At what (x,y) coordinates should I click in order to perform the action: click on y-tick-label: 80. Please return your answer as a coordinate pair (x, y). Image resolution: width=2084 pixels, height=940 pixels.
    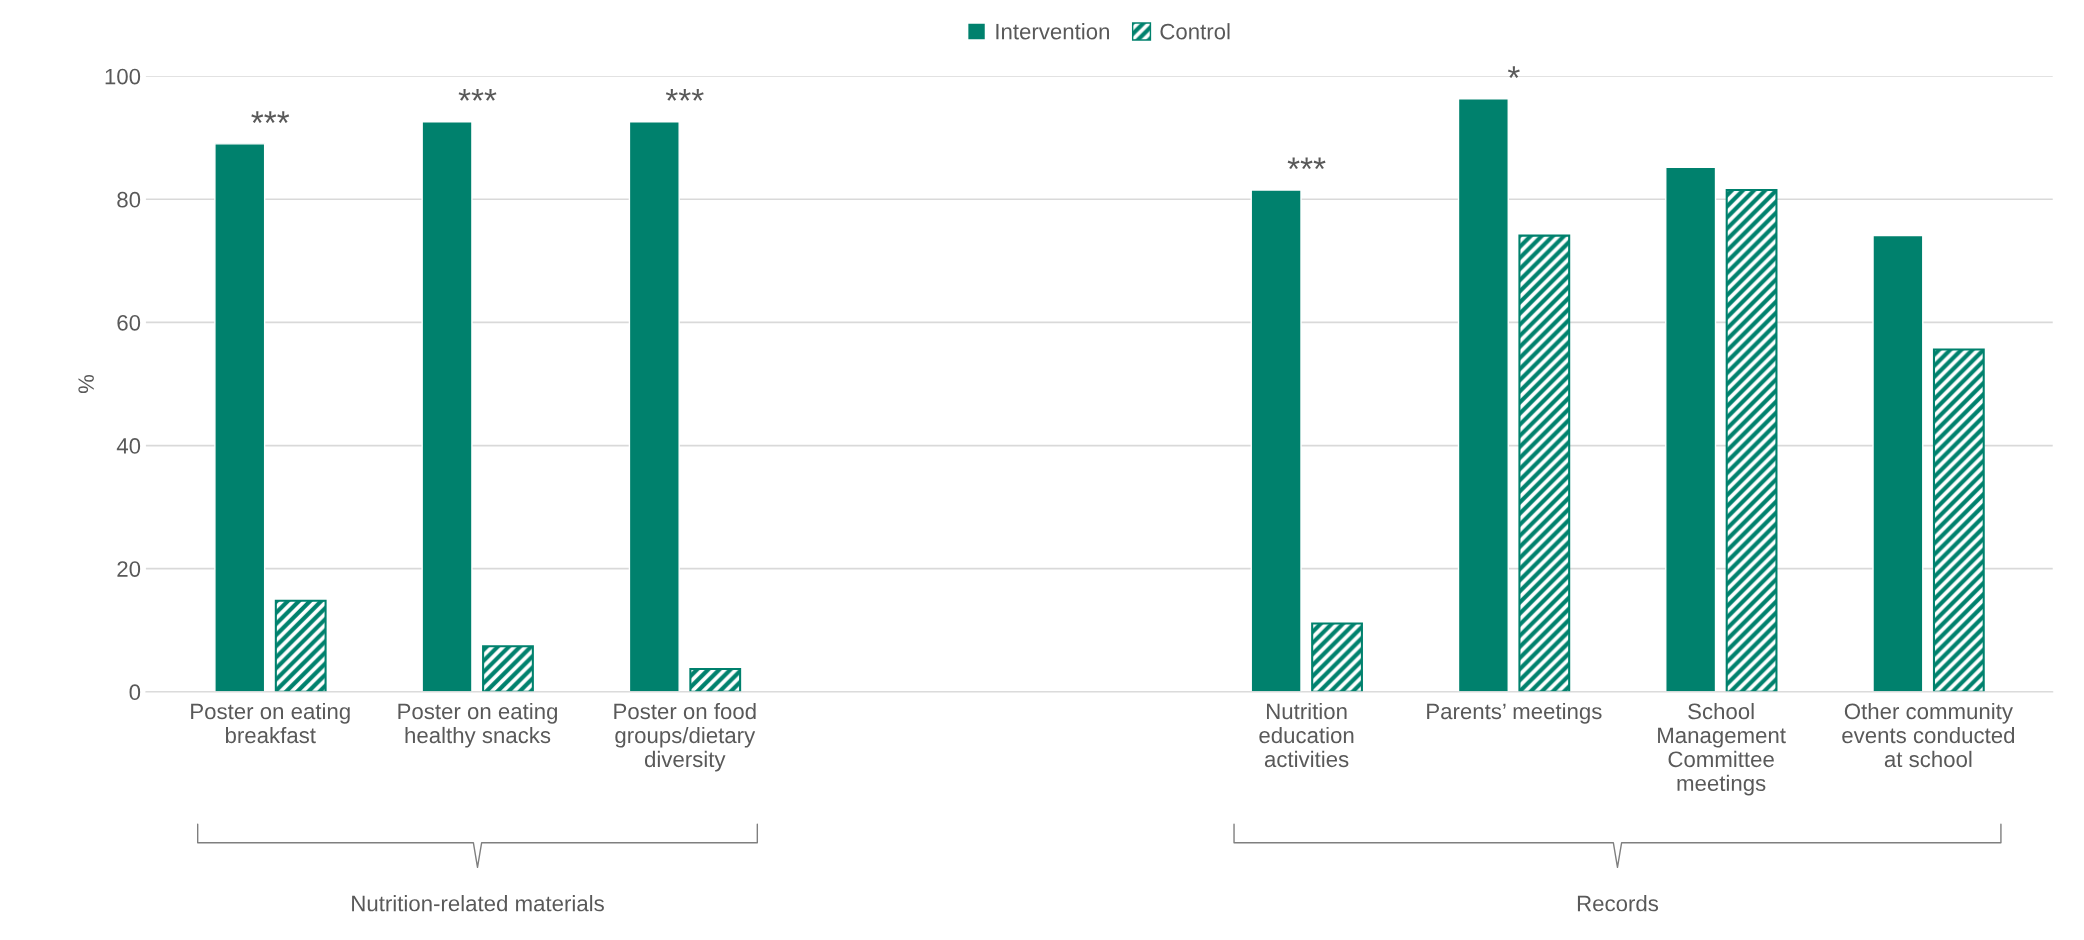
    Looking at the image, I should click on (129, 199).